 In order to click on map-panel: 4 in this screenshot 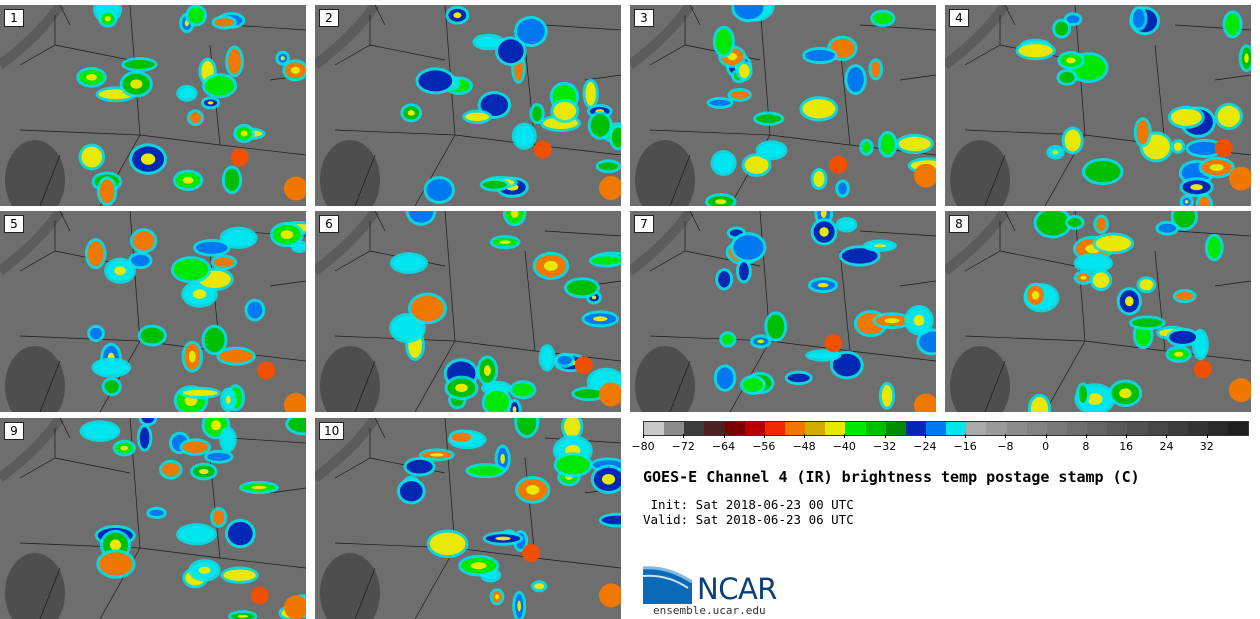, I will do `click(1098, 105)`.